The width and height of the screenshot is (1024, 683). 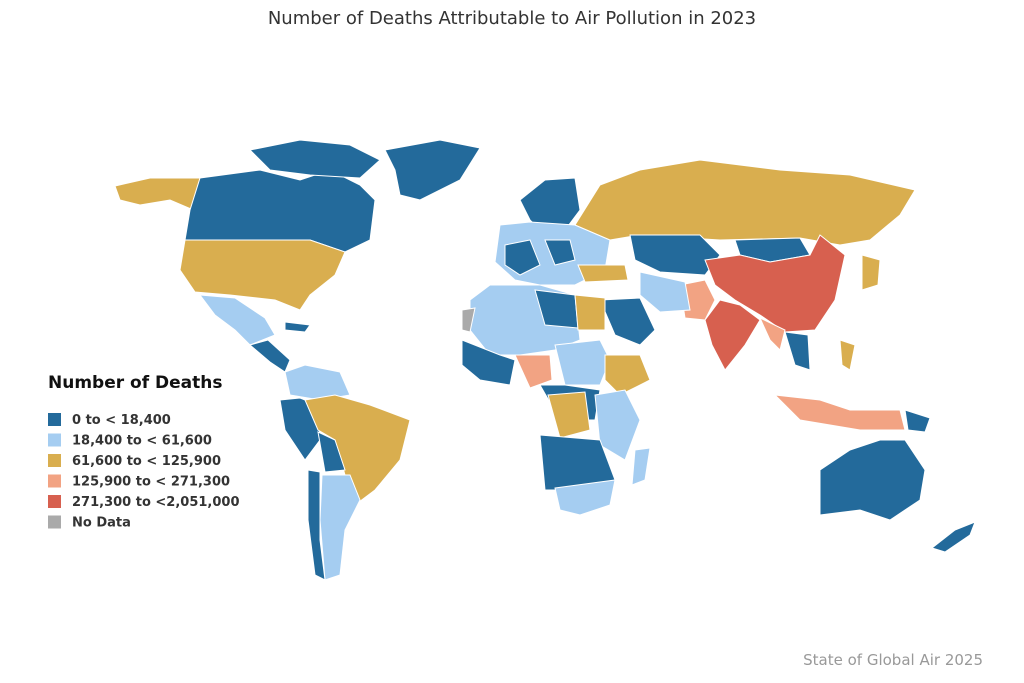 What do you see at coordinates (142, 441) in the screenshot?
I see `legend-label: 18,400 to < 61,600` at bounding box center [142, 441].